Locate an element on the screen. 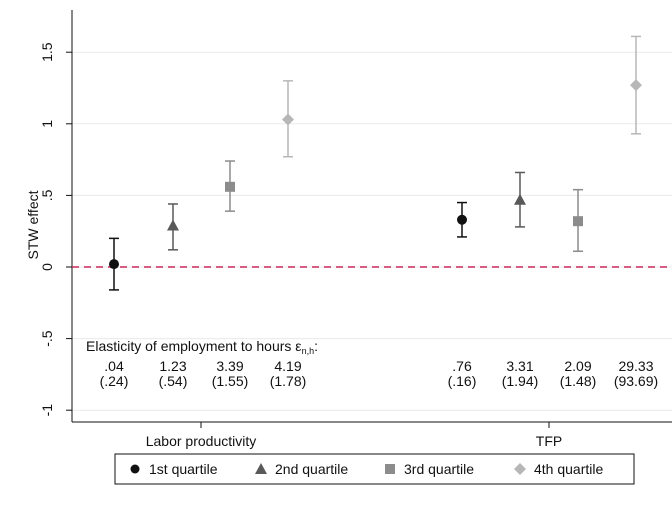 The width and height of the screenshot is (672, 505). elasticity-value: 4.19 is located at coordinates (287, 366).